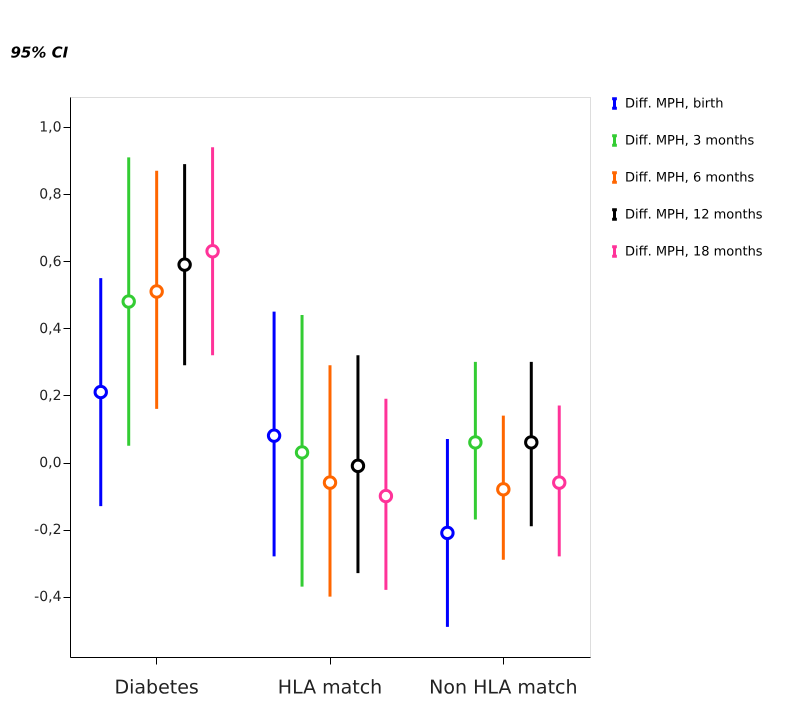 Image resolution: width=802 pixels, height=706 pixels. What do you see at coordinates (50, 328) in the screenshot?
I see `y-tick-label: 0,4` at bounding box center [50, 328].